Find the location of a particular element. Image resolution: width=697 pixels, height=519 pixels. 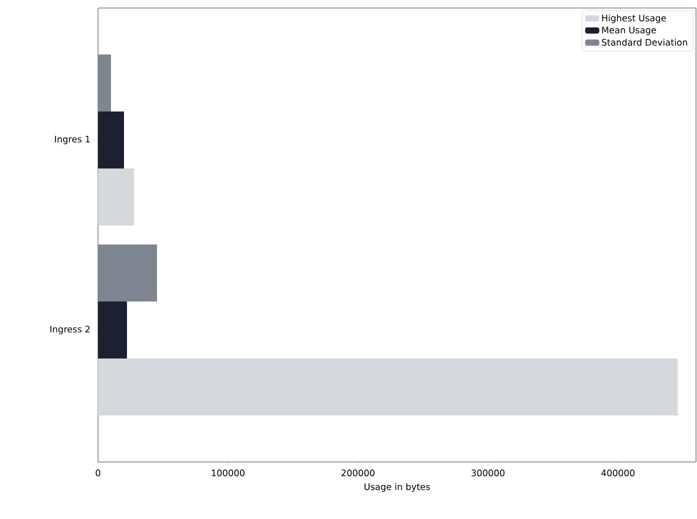

legend-label: Standard Deviation is located at coordinates (645, 42).